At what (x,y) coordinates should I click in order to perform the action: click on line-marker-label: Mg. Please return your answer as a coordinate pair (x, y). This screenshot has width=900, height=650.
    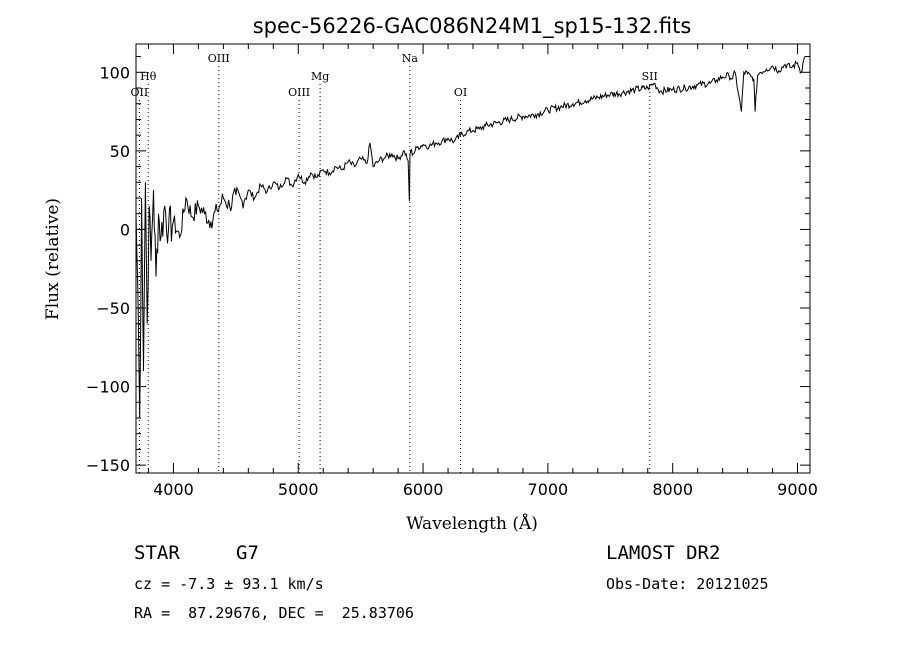
    Looking at the image, I should click on (320, 76).